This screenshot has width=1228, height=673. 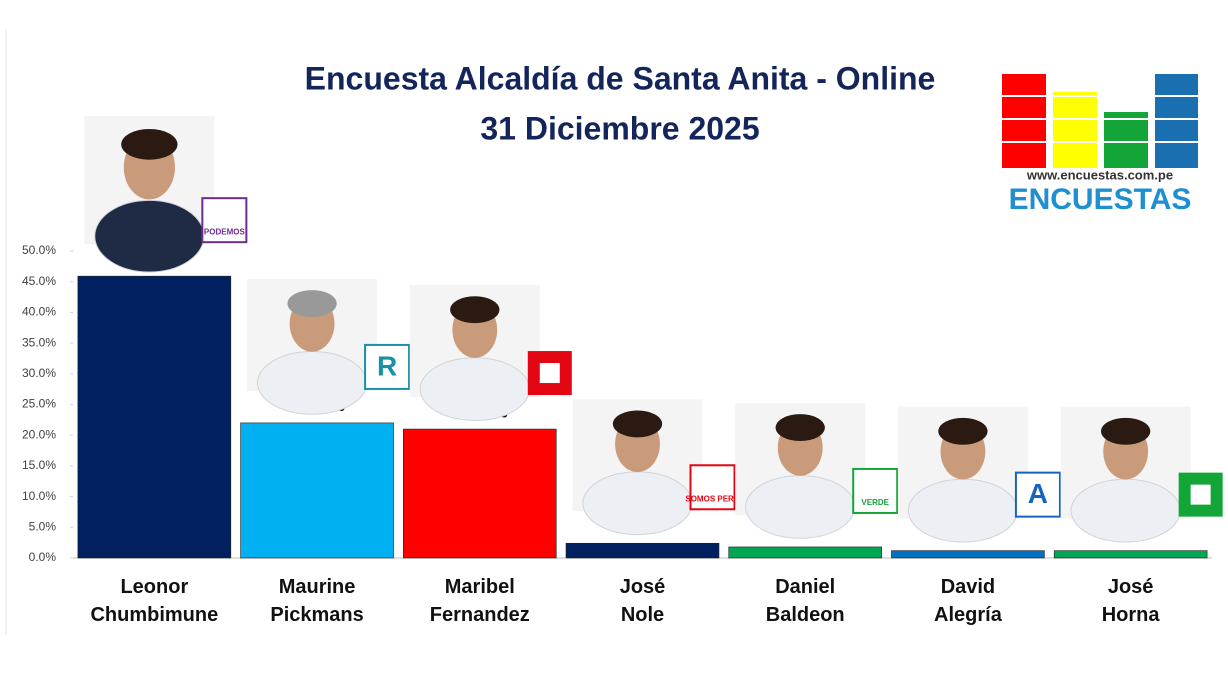 What do you see at coordinates (39, 496) in the screenshot?
I see `y-tick-label: 10.0%` at bounding box center [39, 496].